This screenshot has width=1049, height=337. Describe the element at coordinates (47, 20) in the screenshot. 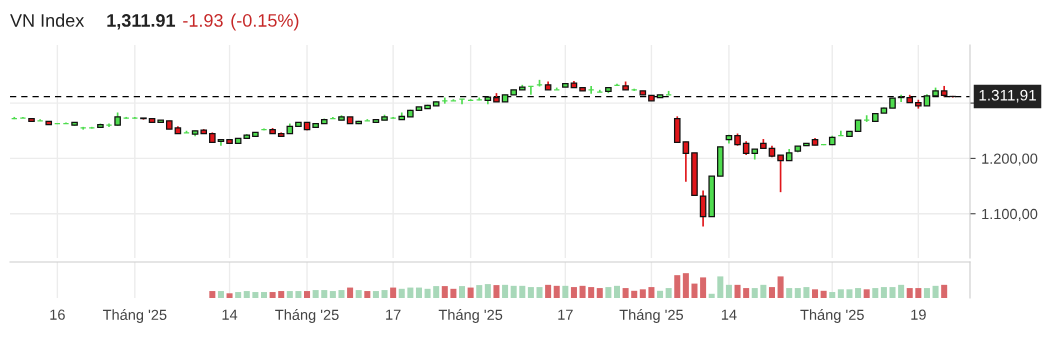

I see `chart-title: VN Index` at that location.